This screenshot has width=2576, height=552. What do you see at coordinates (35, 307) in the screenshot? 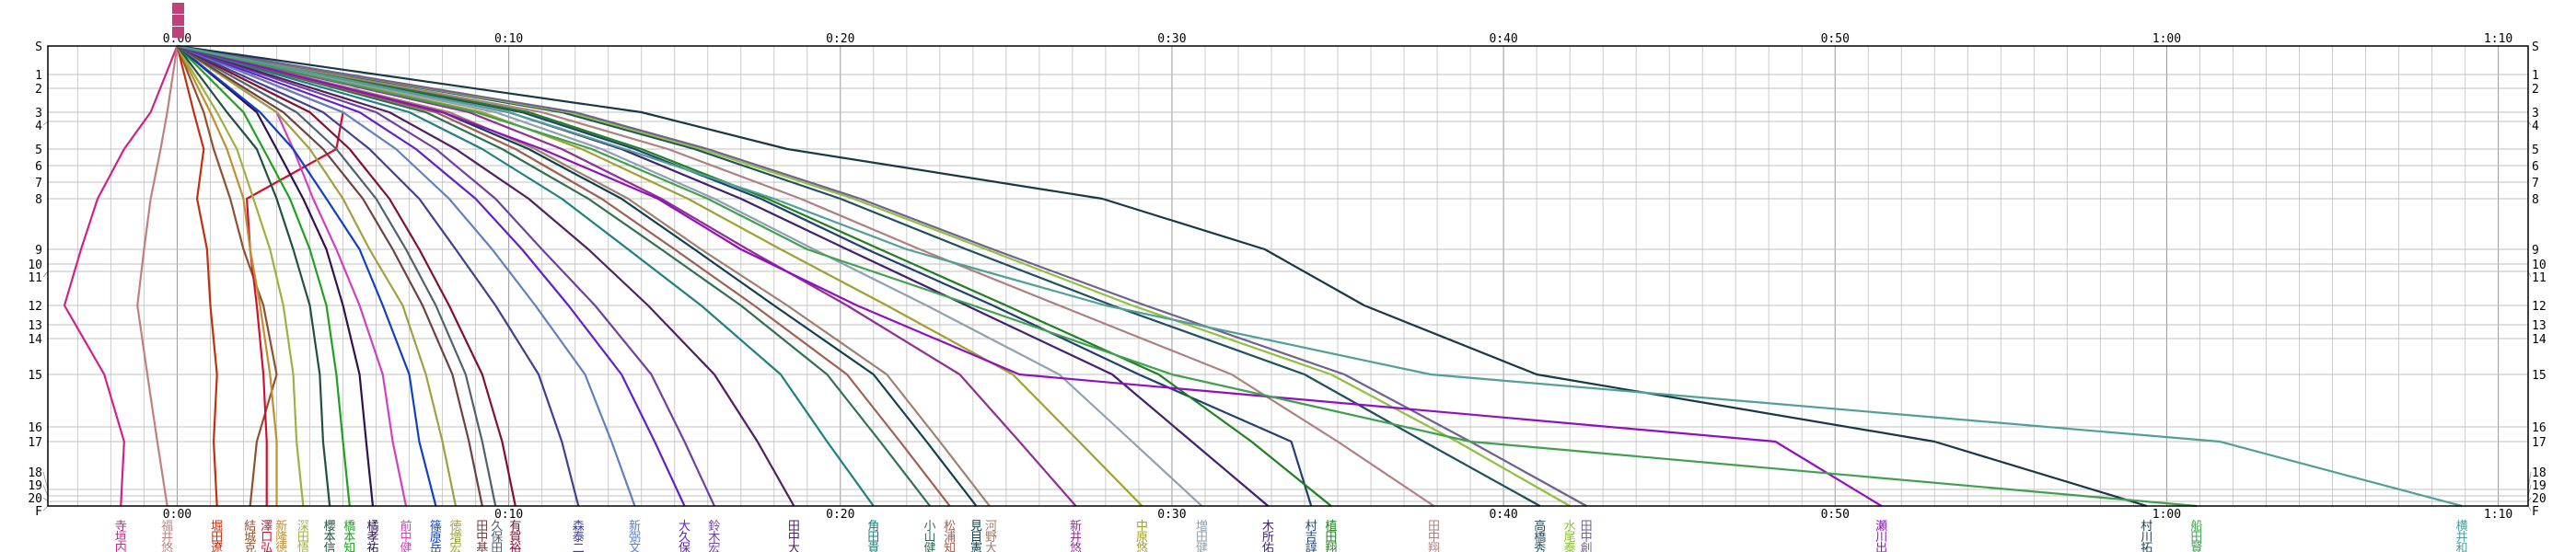
I see `control-label-left: 12` at bounding box center [35, 307].